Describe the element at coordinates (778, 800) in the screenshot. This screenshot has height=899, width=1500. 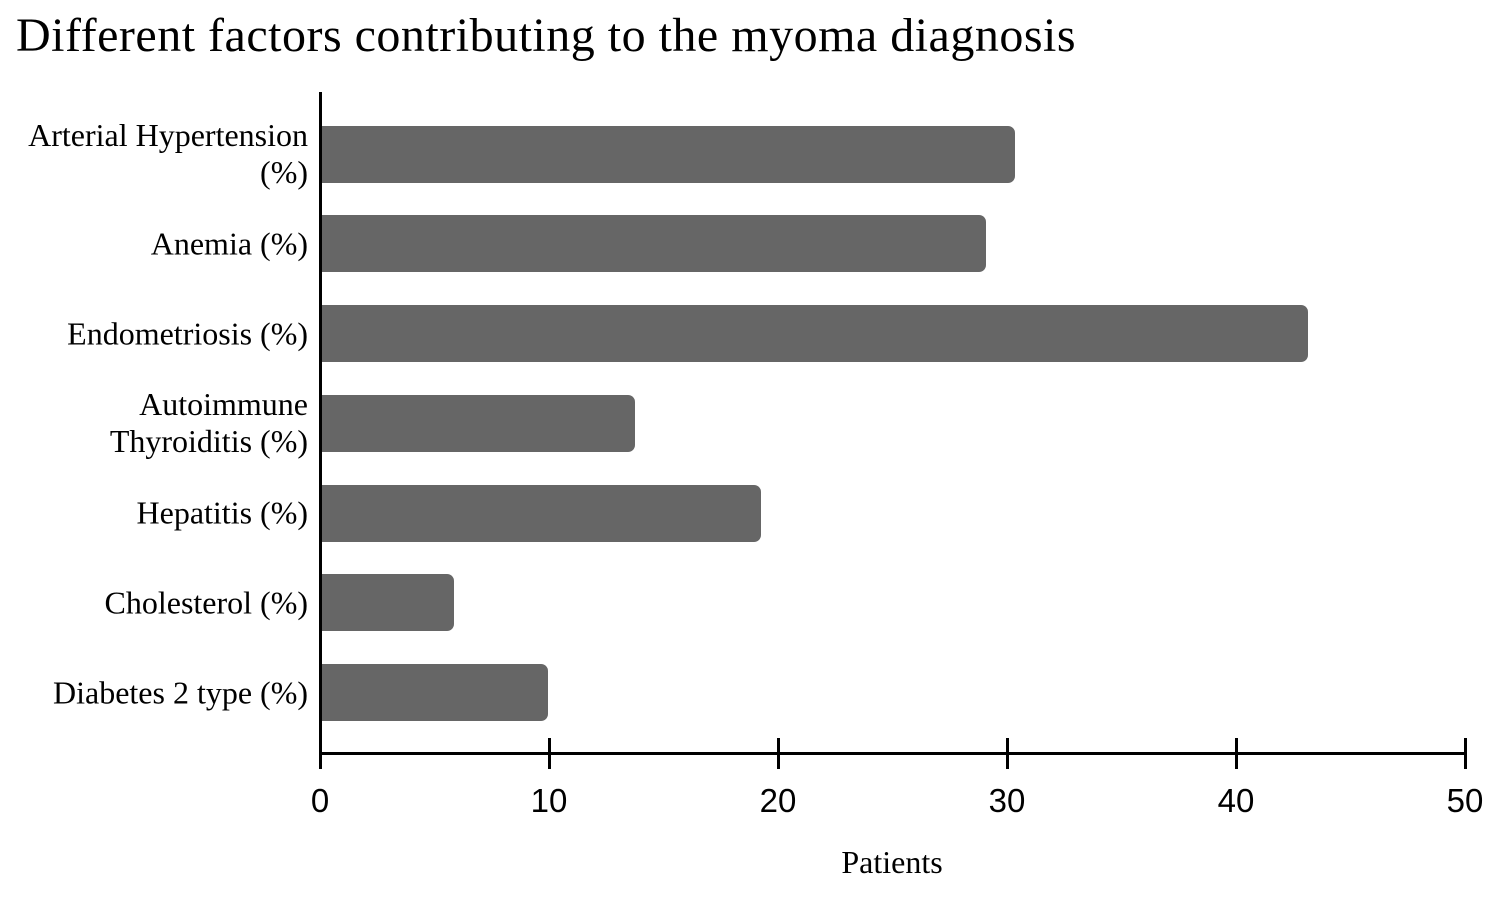
I see `x-tick-label: 20` at that location.